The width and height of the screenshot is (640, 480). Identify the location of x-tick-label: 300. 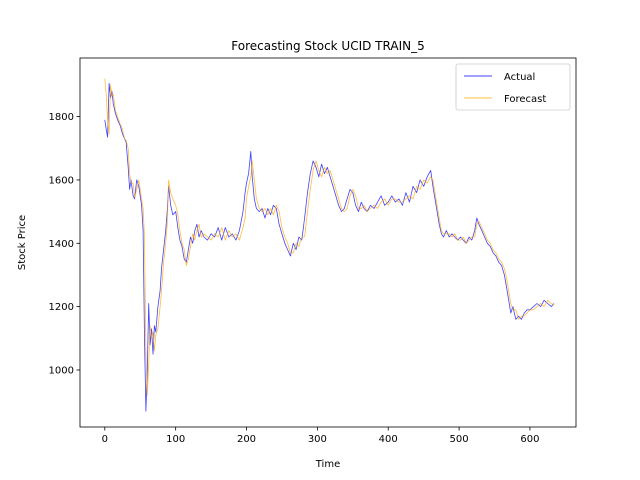
(317, 439).